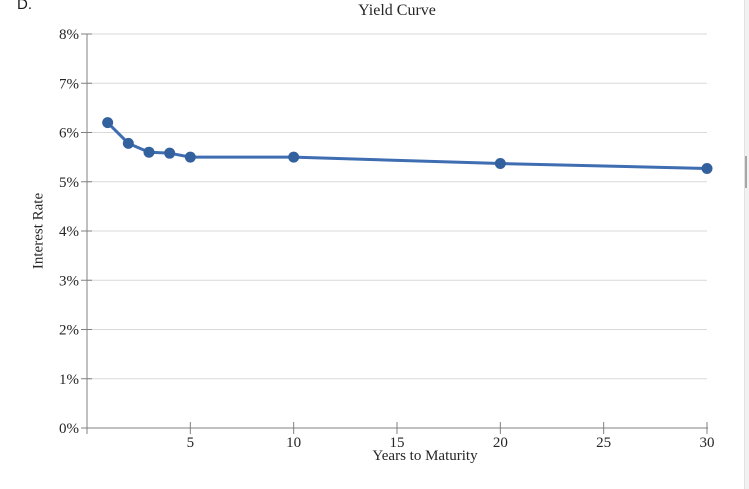 The width and height of the screenshot is (749, 489). Describe the element at coordinates (69, 35) in the screenshot. I see `y-tick-label: 8%` at that location.